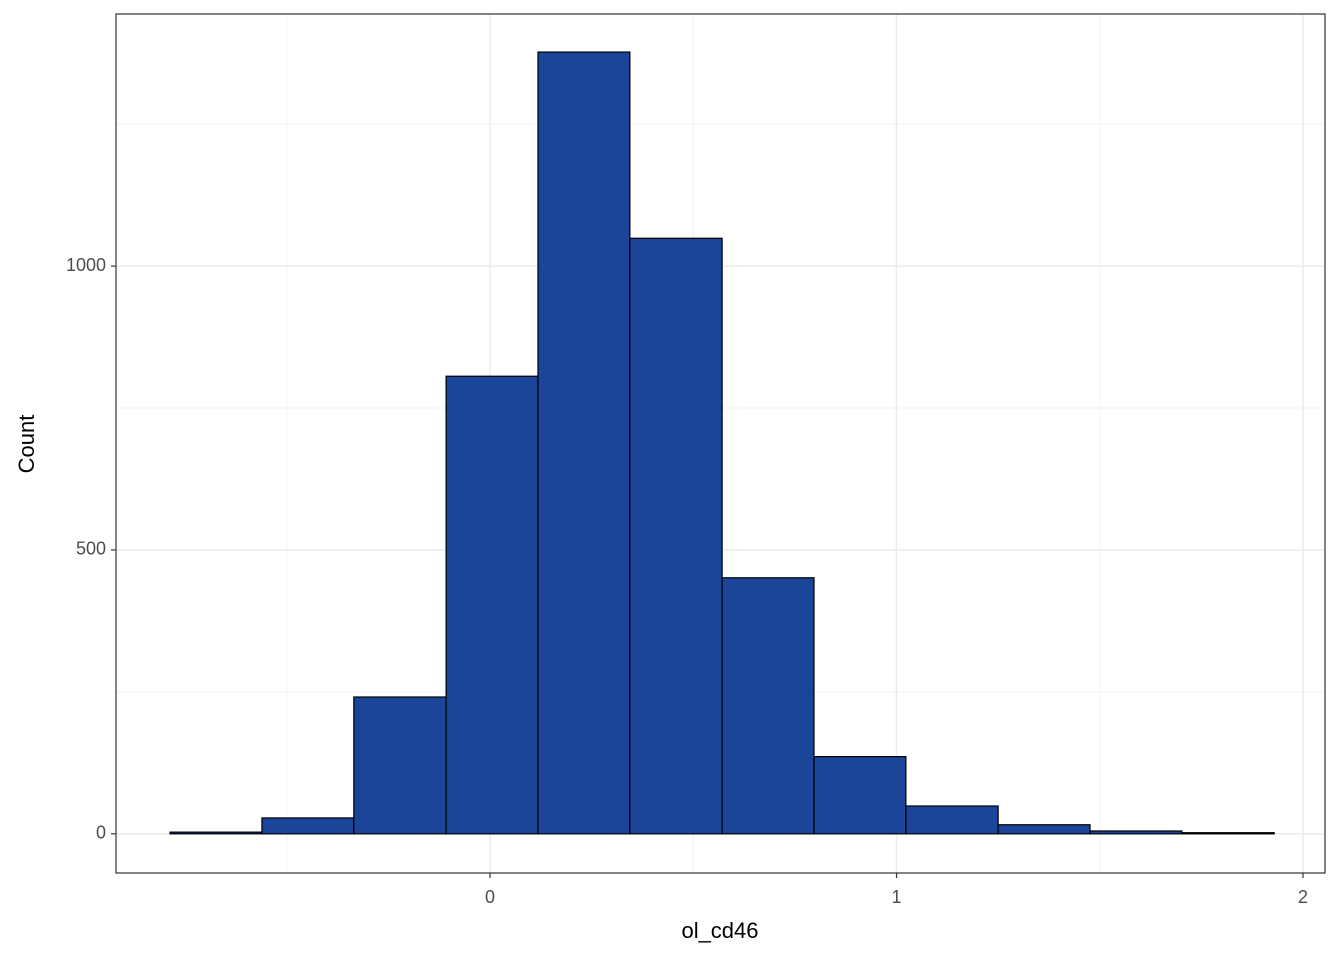  What do you see at coordinates (719, 930) in the screenshot?
I see `x-axis-title: ol_cd46` at bounding box center [719, 930].